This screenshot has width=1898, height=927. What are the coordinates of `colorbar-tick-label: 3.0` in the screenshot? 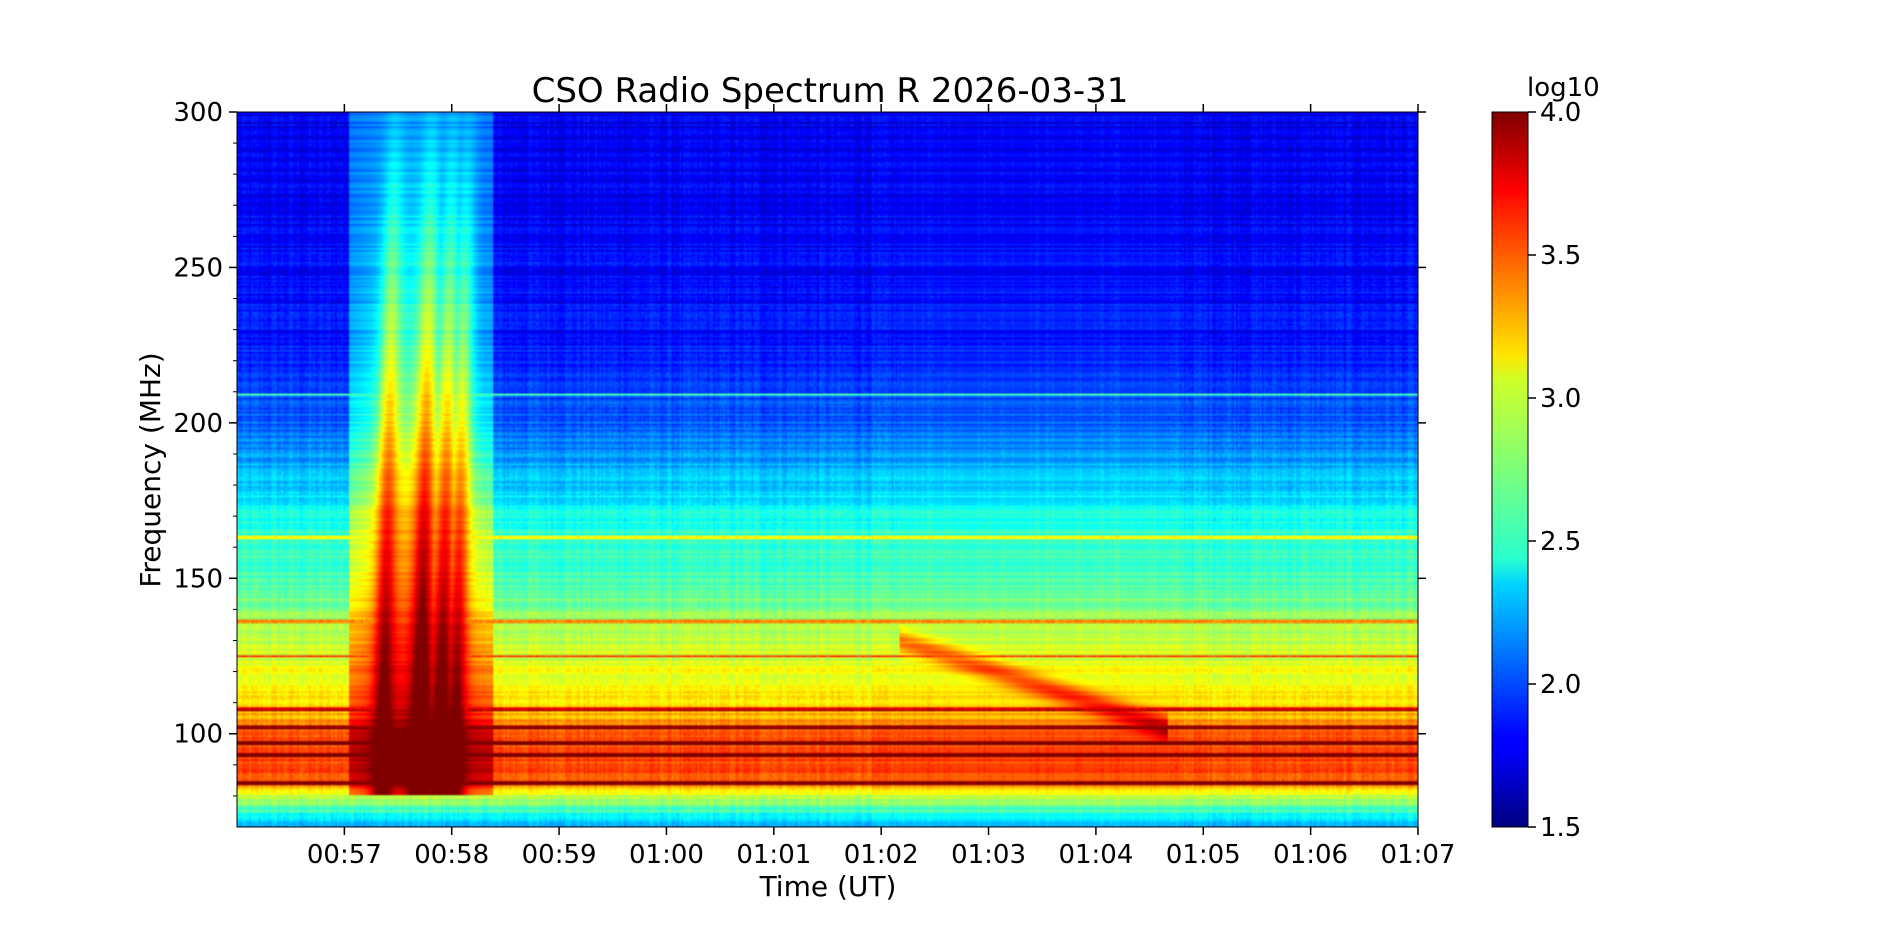 It's located at (1560, 399).